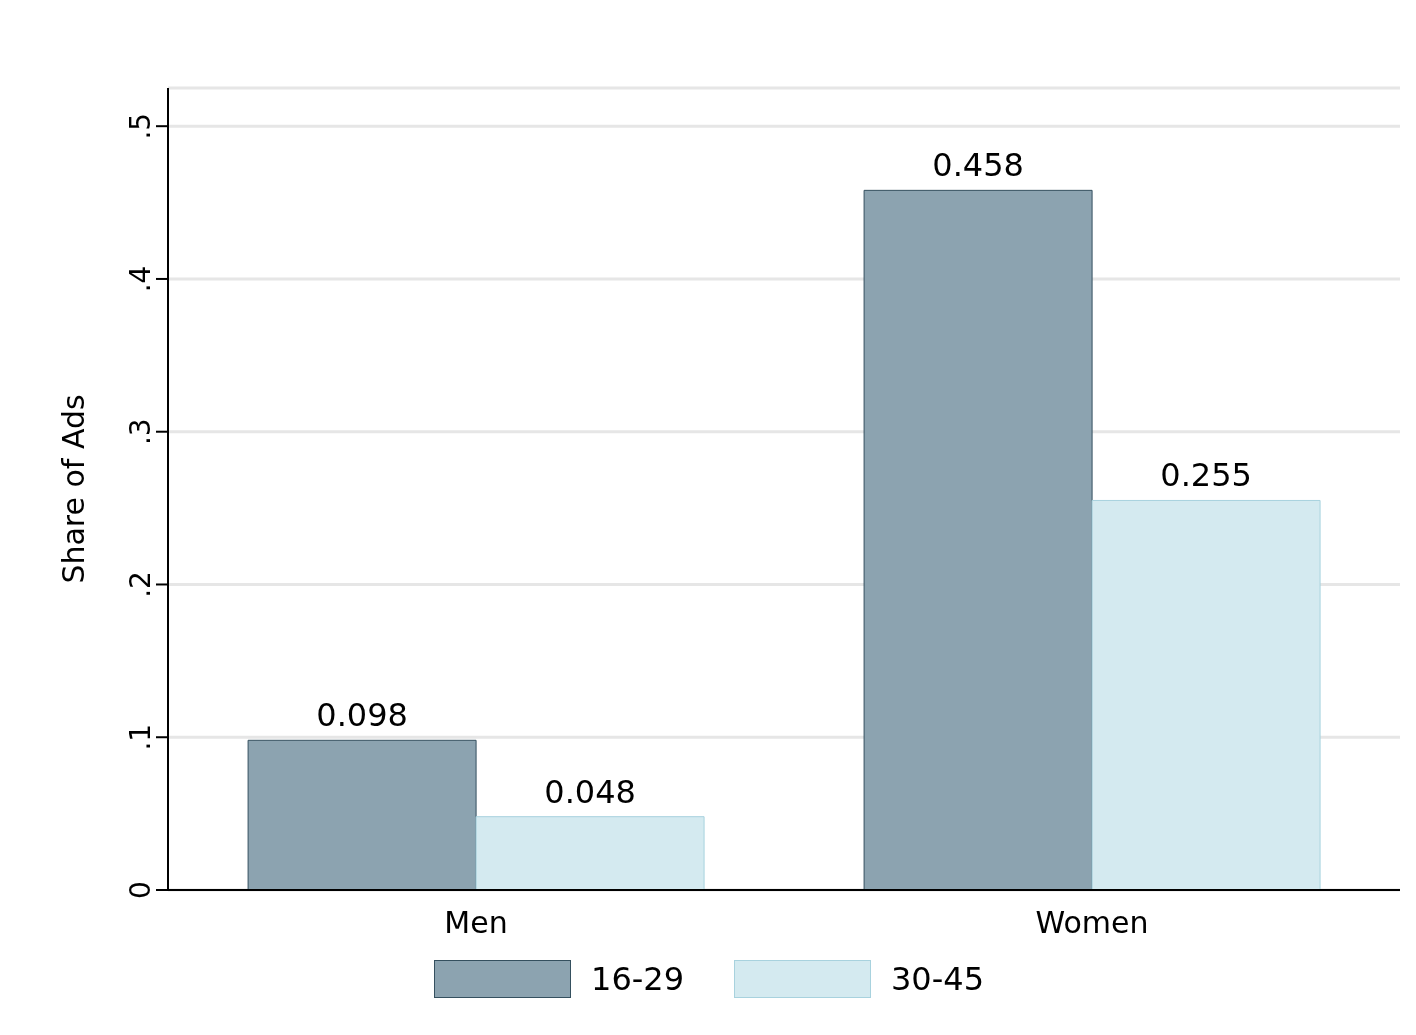  What do you see at coordinates (590, 791) in the screenshot?
I see `data-label: 0.048` at bounding box center [590, 791].